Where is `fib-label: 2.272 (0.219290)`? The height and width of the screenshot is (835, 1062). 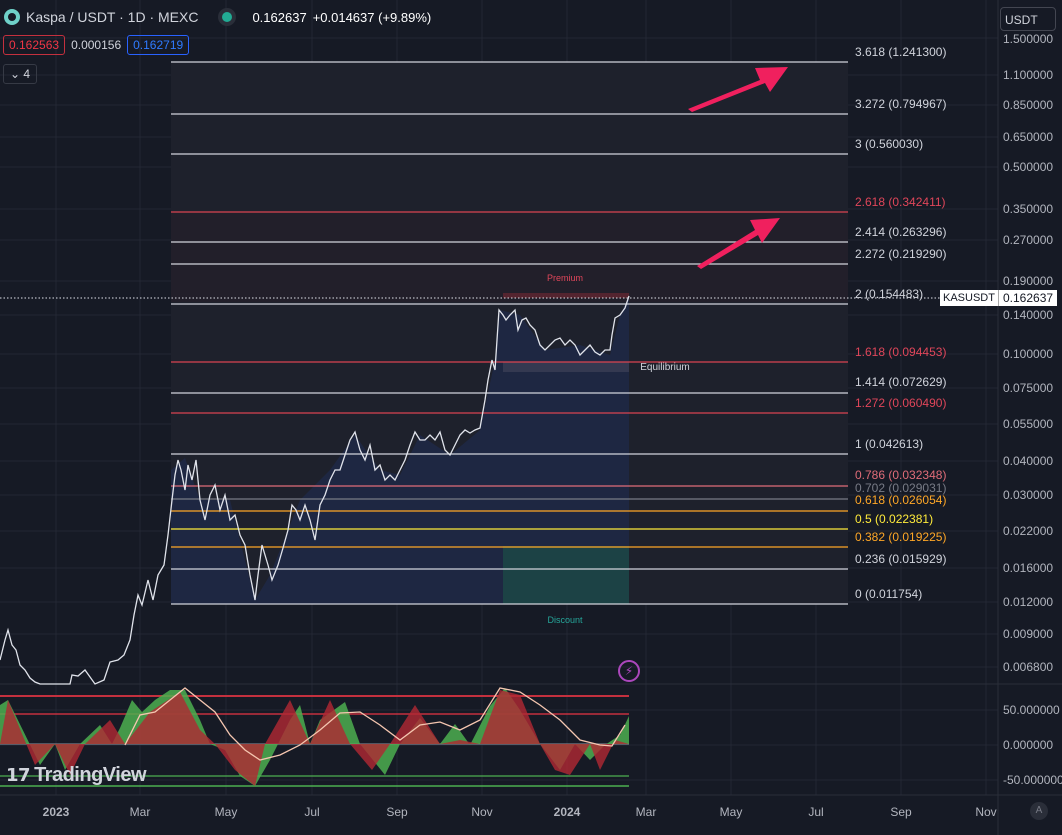
fib-label: 2.272 (0.219290) is located at coordinates (901, 254).